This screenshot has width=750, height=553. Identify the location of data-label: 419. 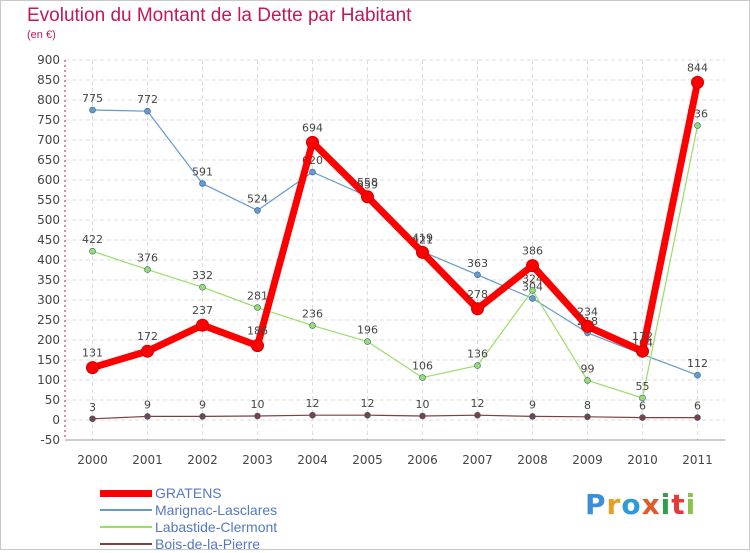
(422, 237).